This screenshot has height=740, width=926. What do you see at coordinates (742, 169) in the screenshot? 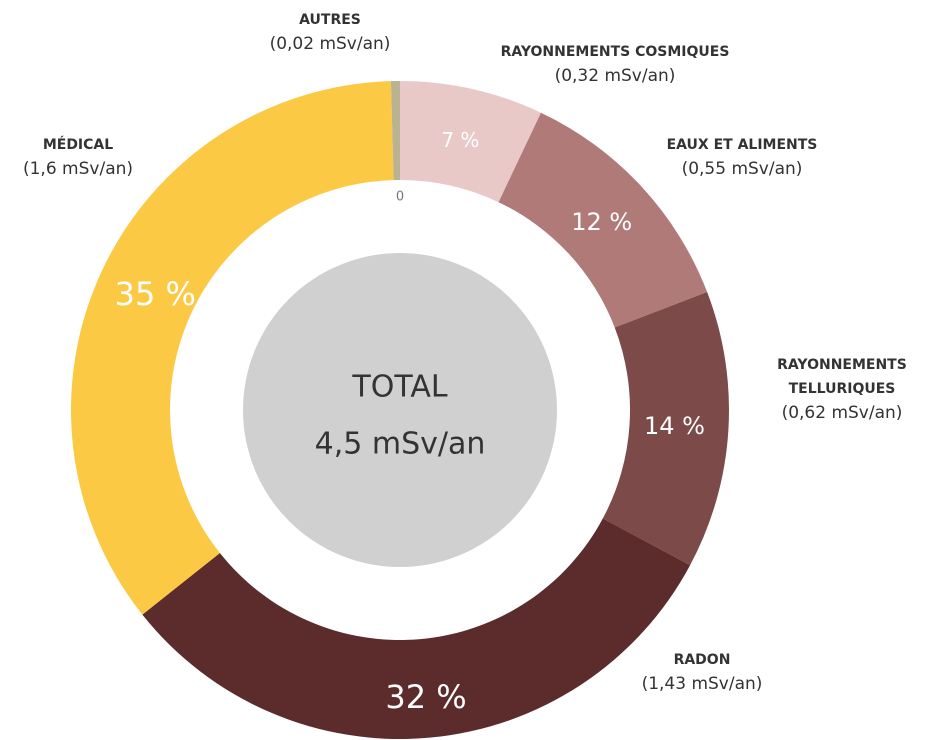
I see `value-label: (0,55 mSv/an)` at bounding box center [742, 169].